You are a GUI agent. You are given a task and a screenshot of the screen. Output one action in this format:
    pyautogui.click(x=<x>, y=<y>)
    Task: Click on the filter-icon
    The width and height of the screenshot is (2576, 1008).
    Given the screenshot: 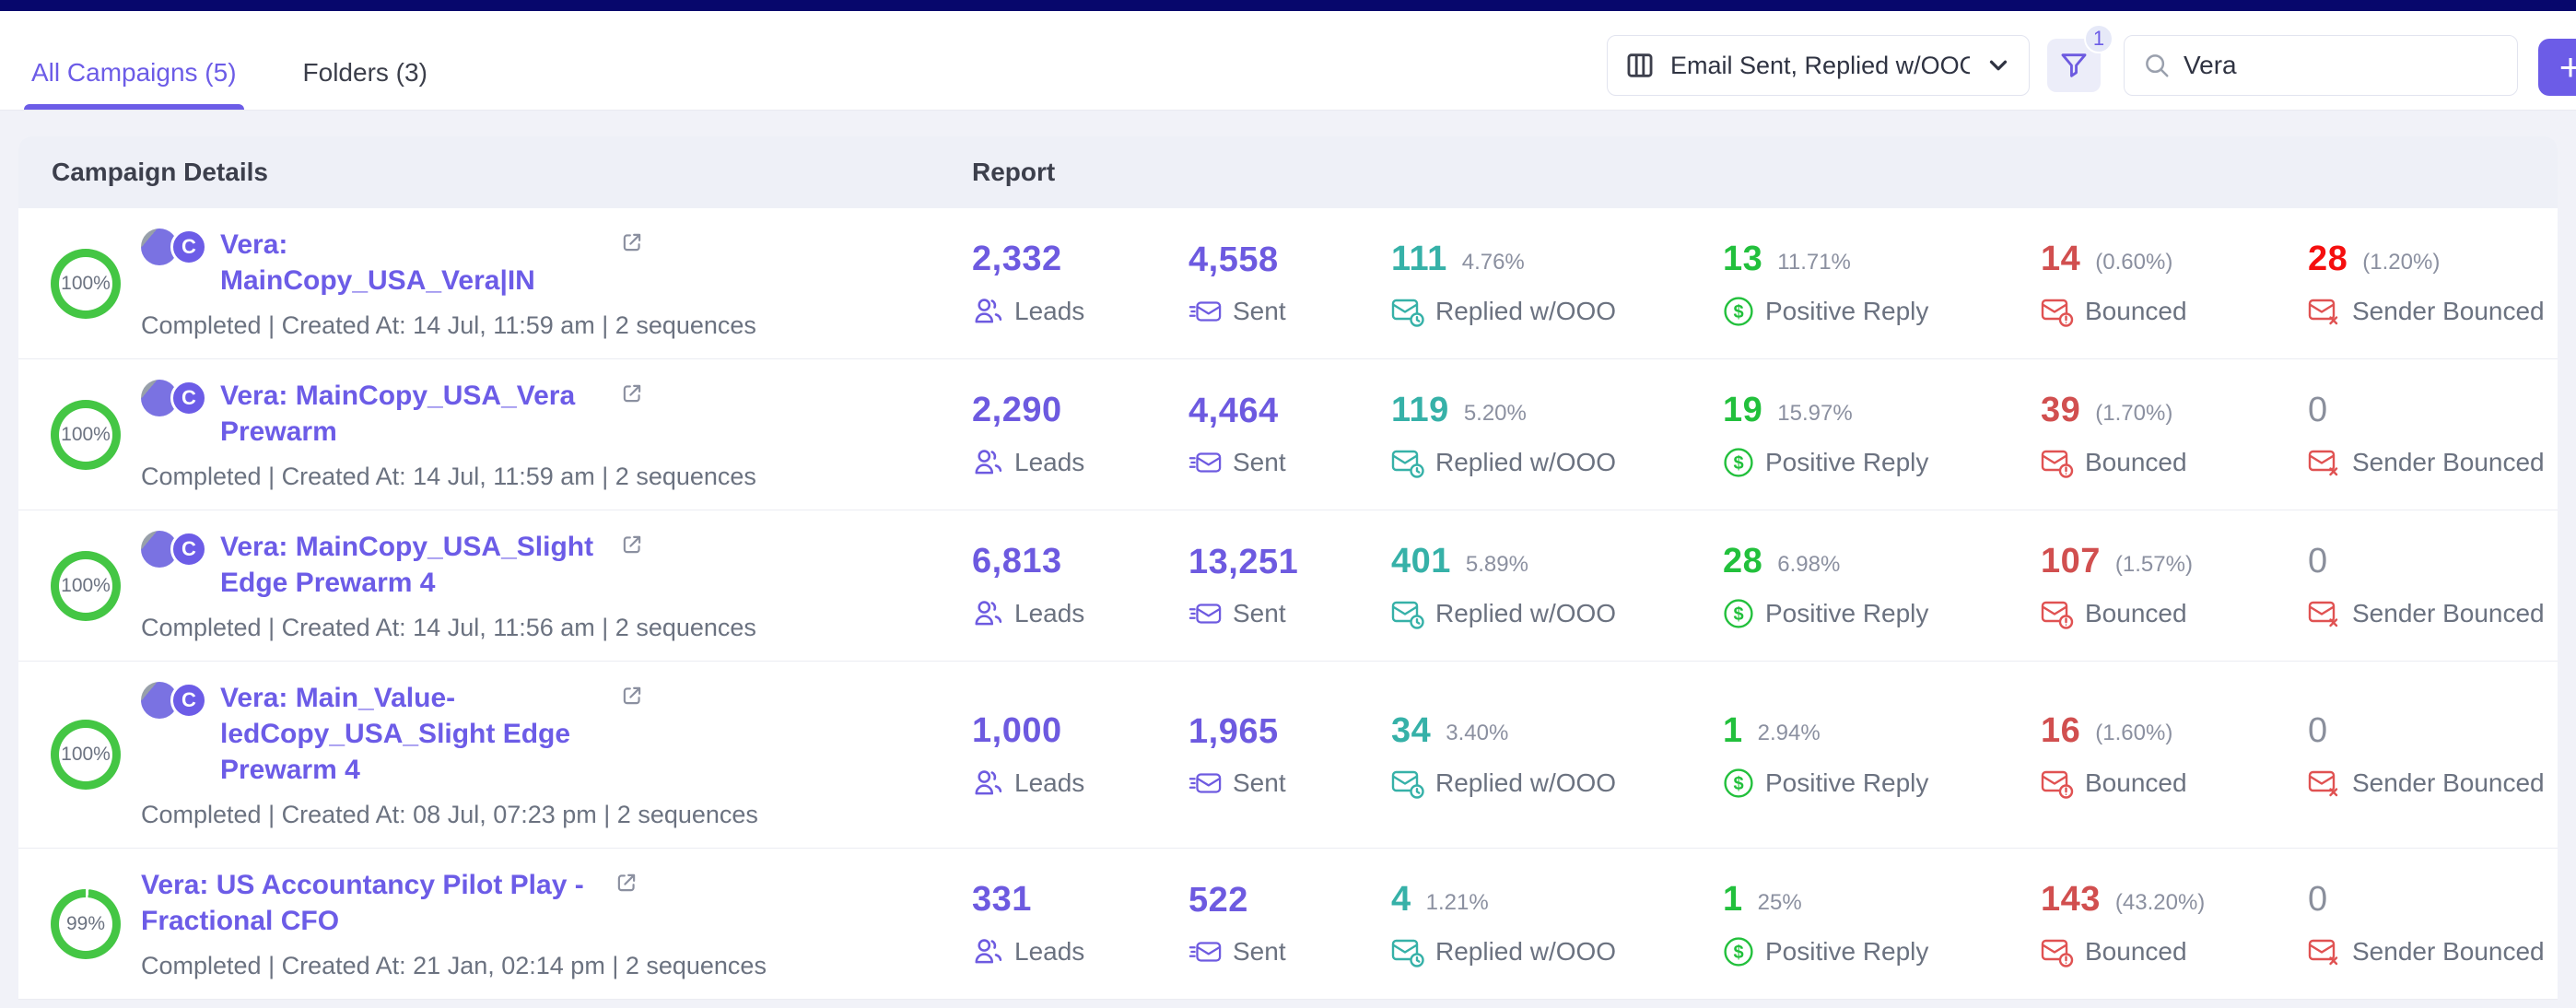 What is the action you would take?
    pyautogui.click(x=2074, y=65)
    